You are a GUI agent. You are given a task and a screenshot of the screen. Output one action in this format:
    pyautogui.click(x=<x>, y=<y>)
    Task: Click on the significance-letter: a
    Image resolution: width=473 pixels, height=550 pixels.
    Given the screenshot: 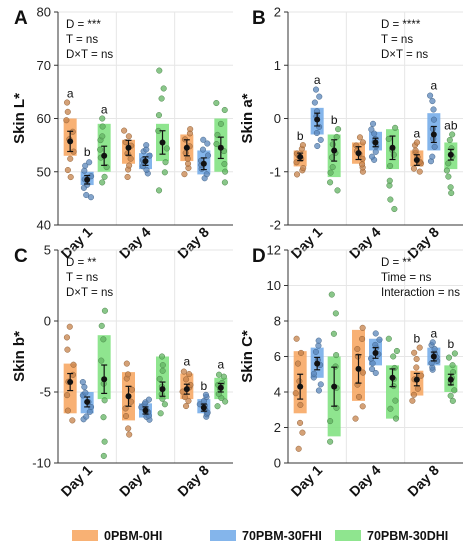 What is the action you would take?
    pyautogui.click(x=433, y=86)
    